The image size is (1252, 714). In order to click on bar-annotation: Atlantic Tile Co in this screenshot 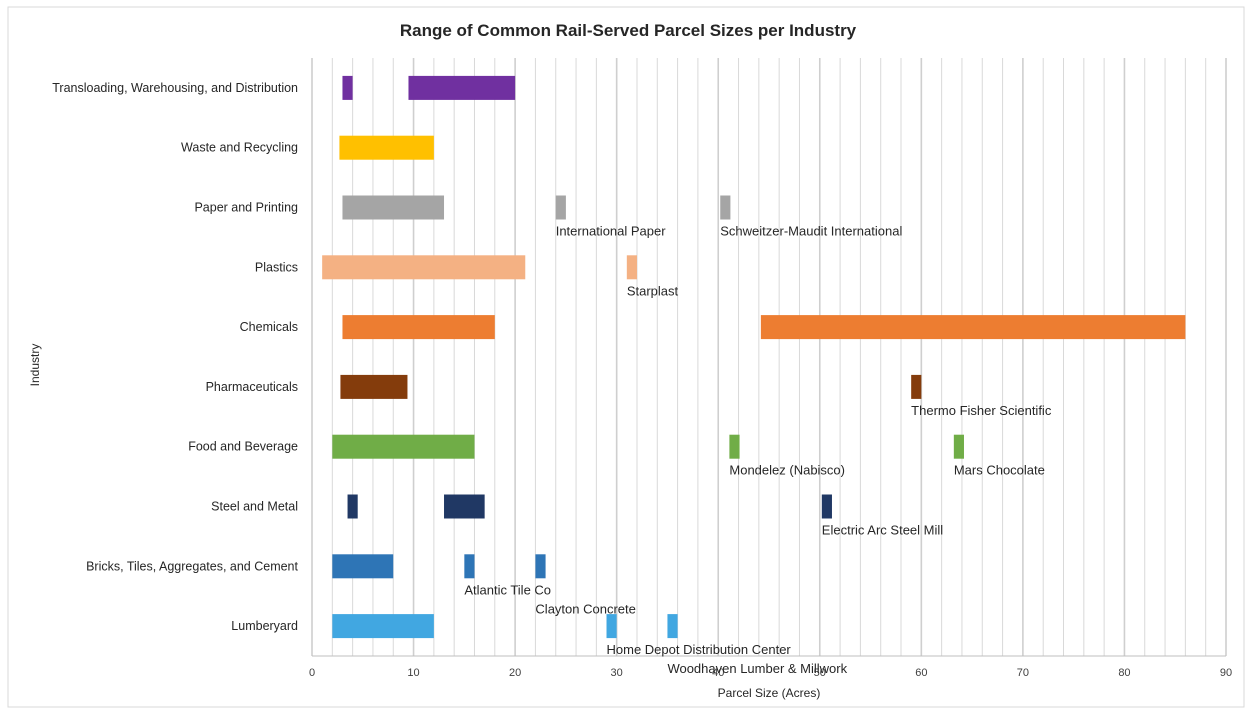, I will do `click(507, 589)`.